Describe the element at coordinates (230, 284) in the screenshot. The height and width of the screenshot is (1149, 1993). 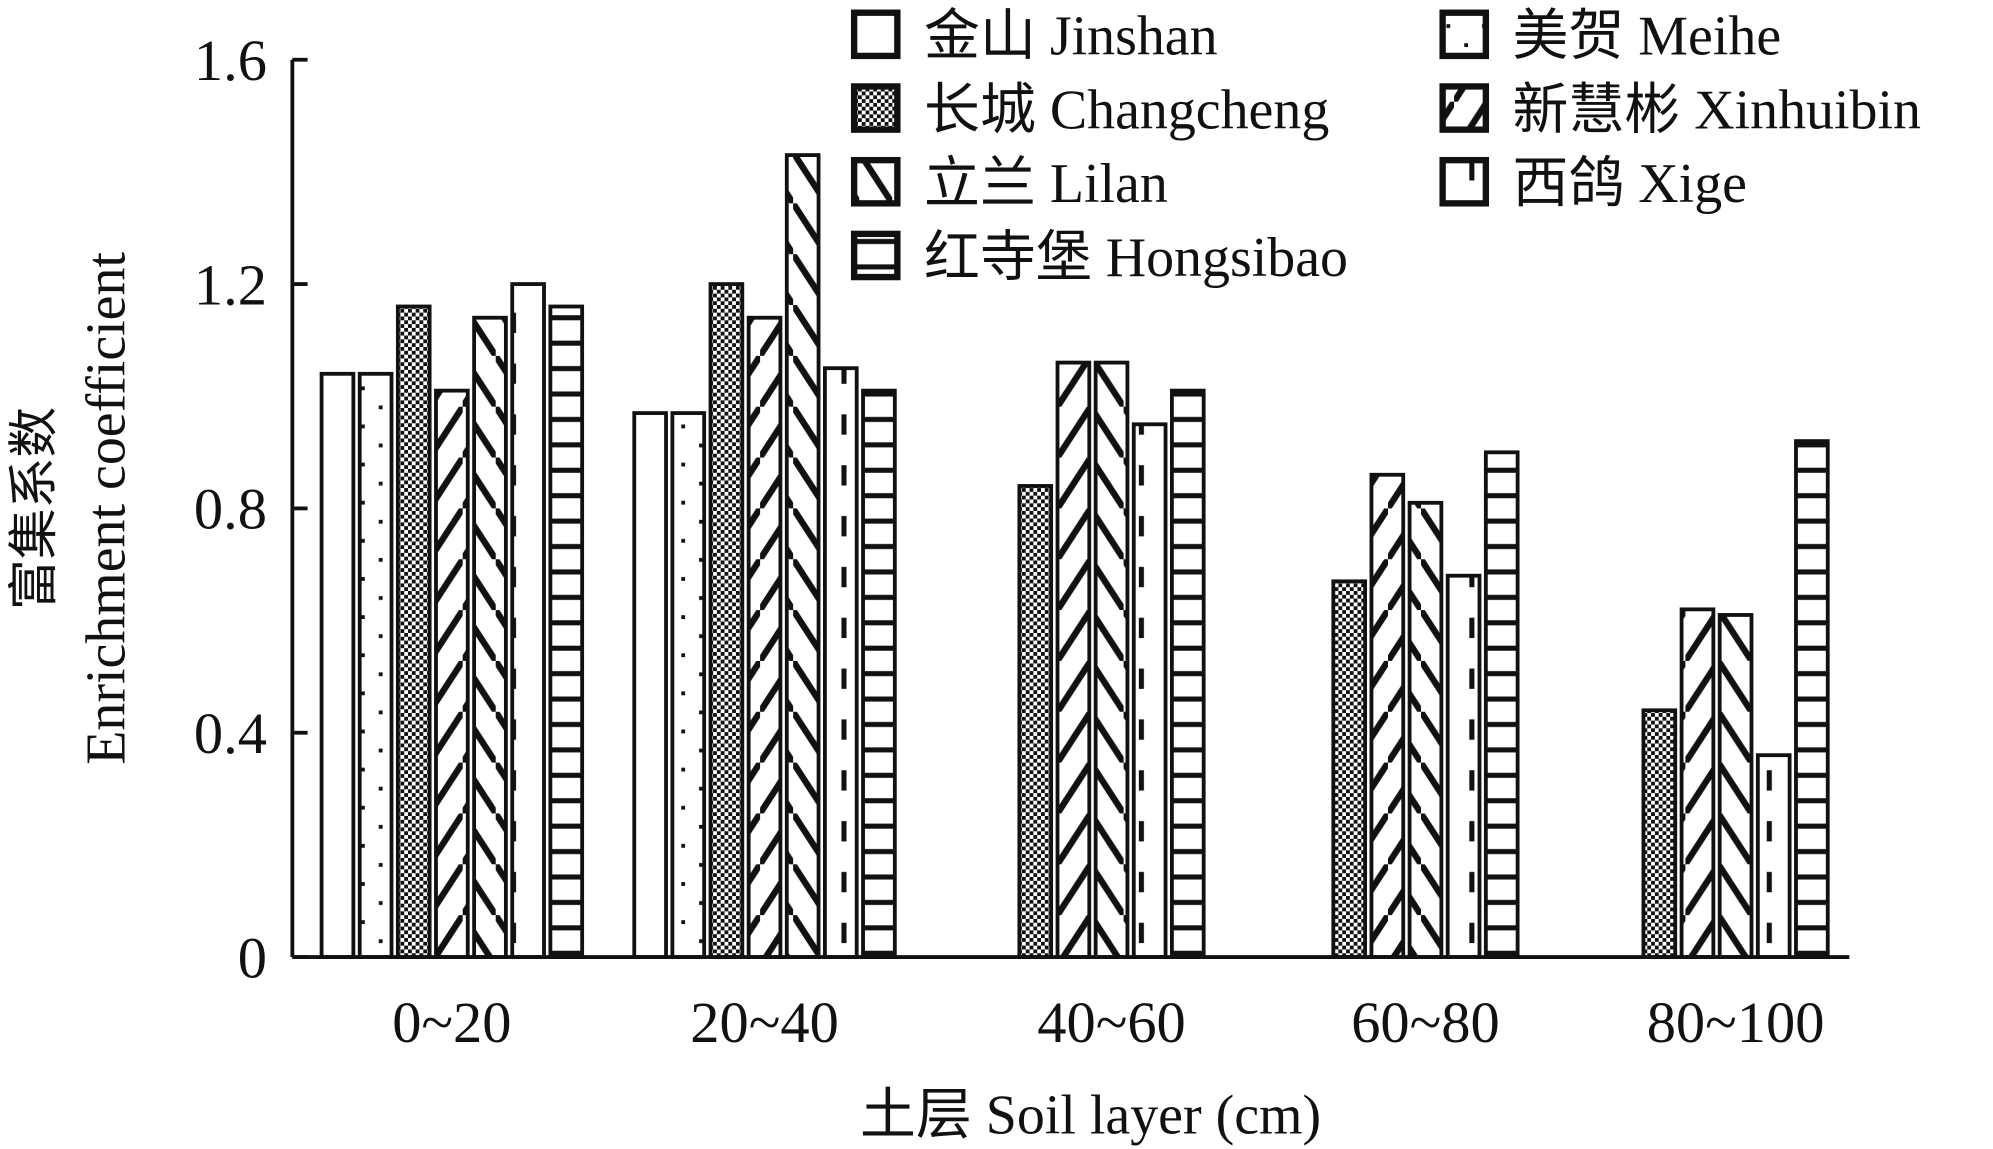
I see `y-tick-label: 1.2` at that location.